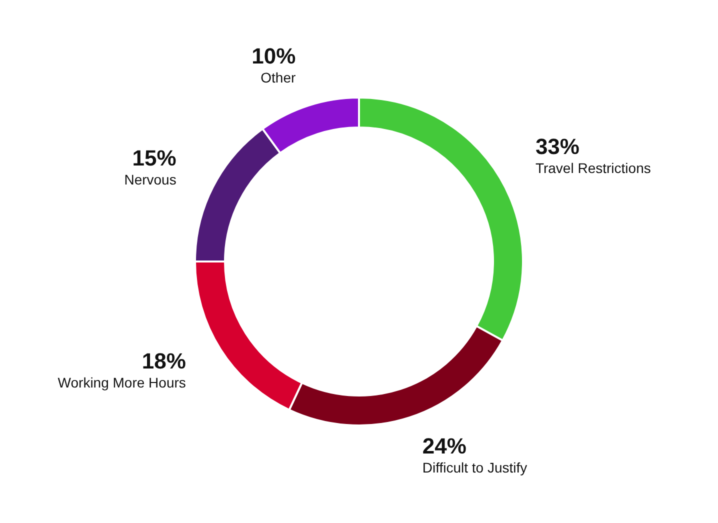 Image resolution: width=718 pixels, height=523 pixels. What do you see at coordinates (557, 147) in the screenshot?
I see `data-label: 33%` at bounding box center [557, 147].